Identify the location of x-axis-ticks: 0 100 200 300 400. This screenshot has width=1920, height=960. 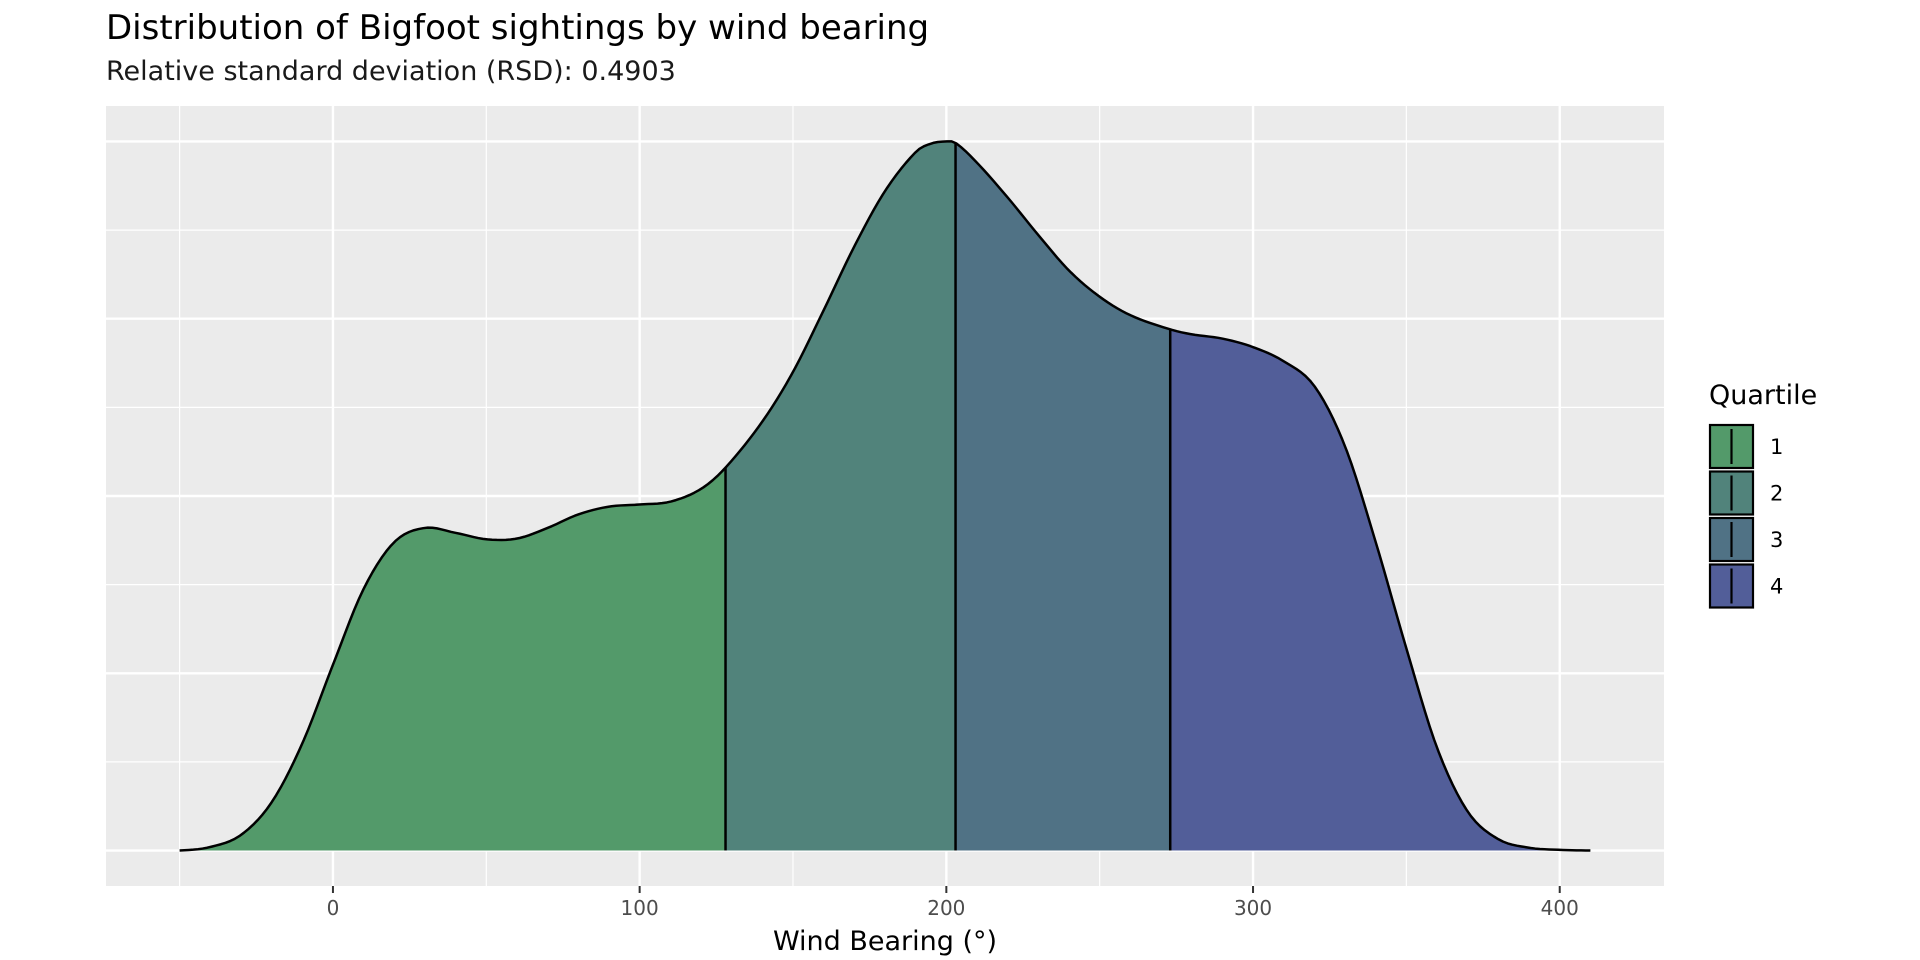
(953, 903).